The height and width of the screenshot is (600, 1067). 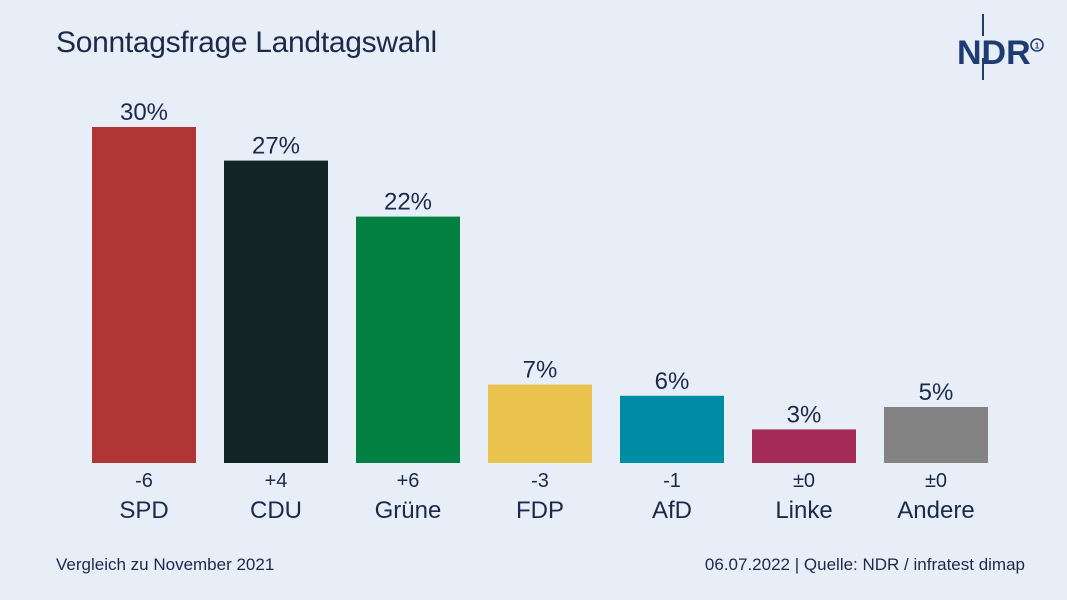 I want to click on value-label-spd: 30%, so click(x=144, y=112).